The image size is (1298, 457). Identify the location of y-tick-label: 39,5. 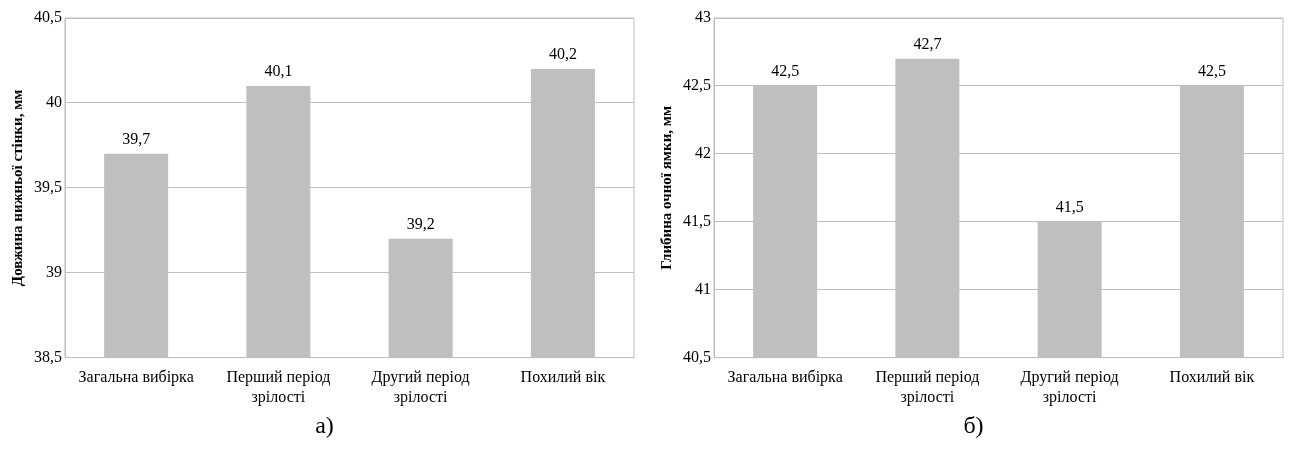
(48, 186).